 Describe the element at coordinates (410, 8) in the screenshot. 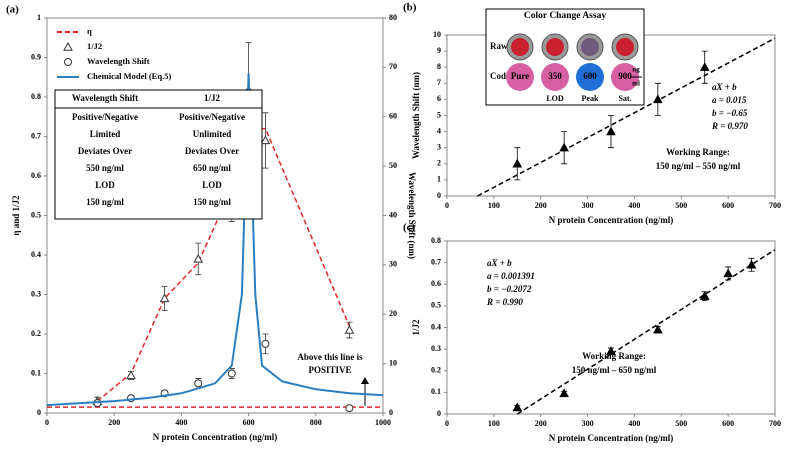

I see `panel-label: (b)` at that location.